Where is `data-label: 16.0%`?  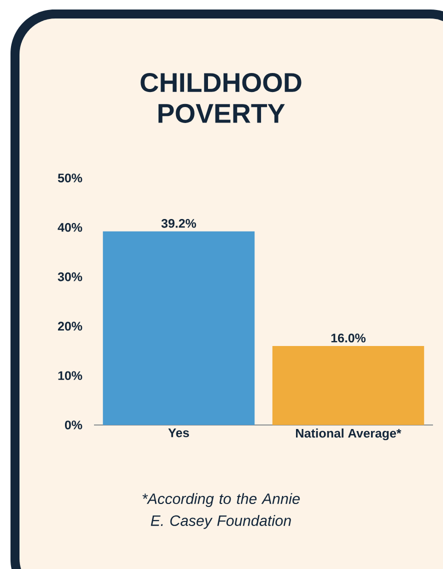
data-label: 16.0% is located at coordinates (348, 338).